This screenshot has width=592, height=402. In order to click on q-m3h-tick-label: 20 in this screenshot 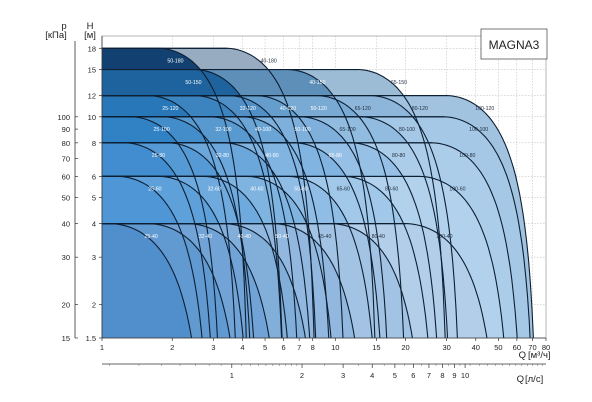, I will do `click(405, 347)`.